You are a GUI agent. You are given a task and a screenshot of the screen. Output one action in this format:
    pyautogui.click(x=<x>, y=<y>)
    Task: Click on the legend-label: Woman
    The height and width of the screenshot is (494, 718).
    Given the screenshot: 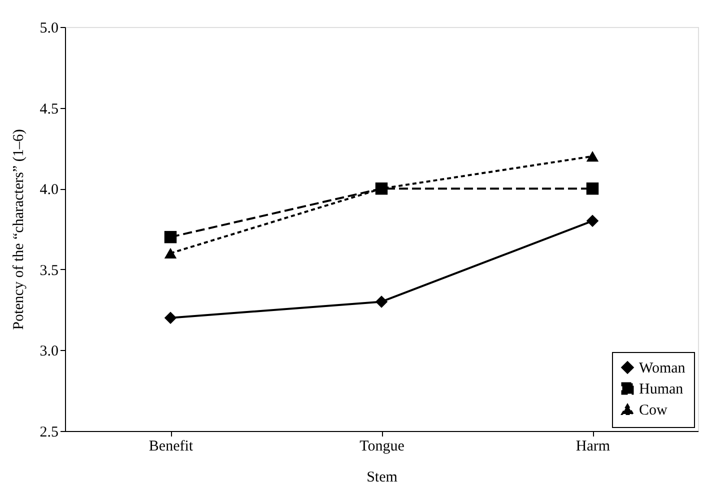 What is the action you would take?
    pyautogui.click(x=662, y=368)
    